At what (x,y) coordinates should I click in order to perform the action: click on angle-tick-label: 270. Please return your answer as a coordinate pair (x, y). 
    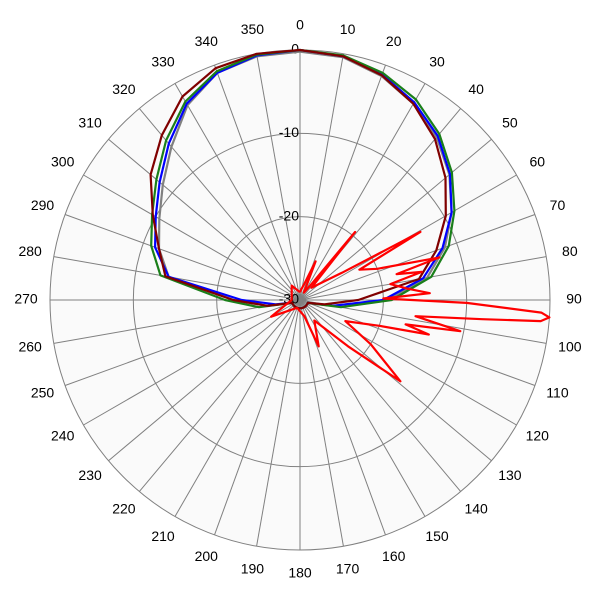
    Looking at the image, I should click on (26, 299).